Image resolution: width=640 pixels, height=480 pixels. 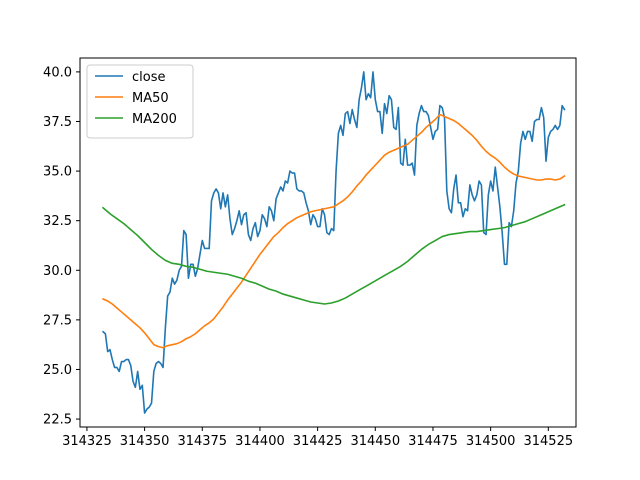 I want to click on y-tick-label: 22.5, so click(x=57, y=420).